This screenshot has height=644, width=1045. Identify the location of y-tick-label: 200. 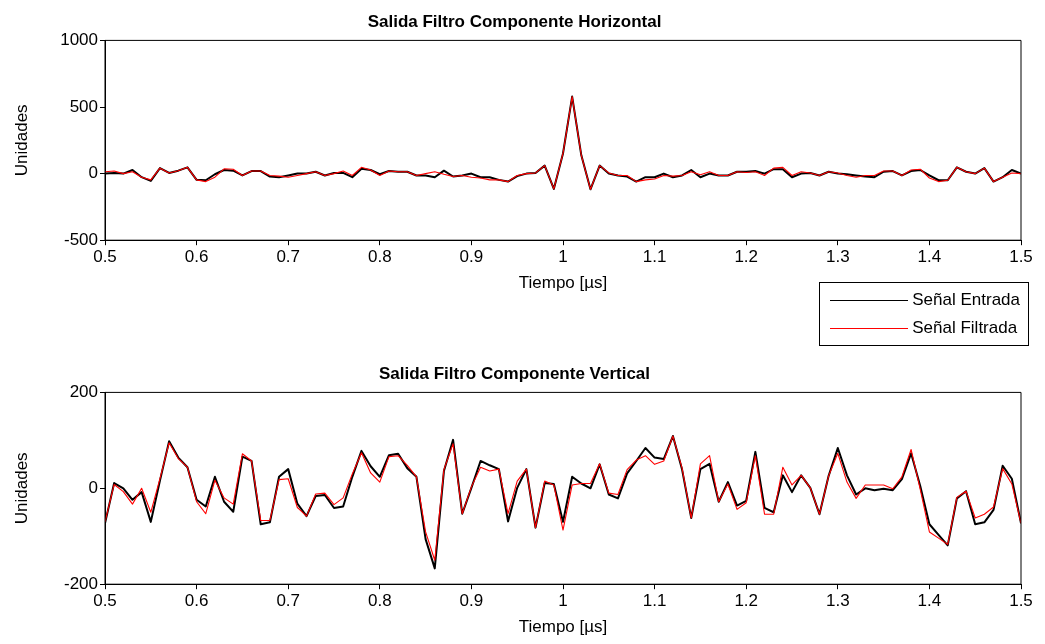
(83, 392).